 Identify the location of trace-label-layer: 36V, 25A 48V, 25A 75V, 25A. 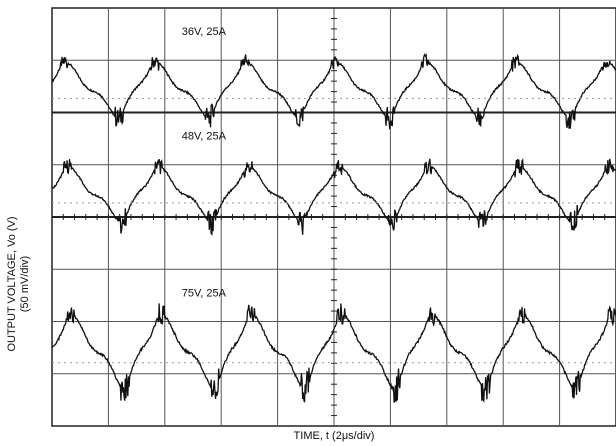
(204, 162).